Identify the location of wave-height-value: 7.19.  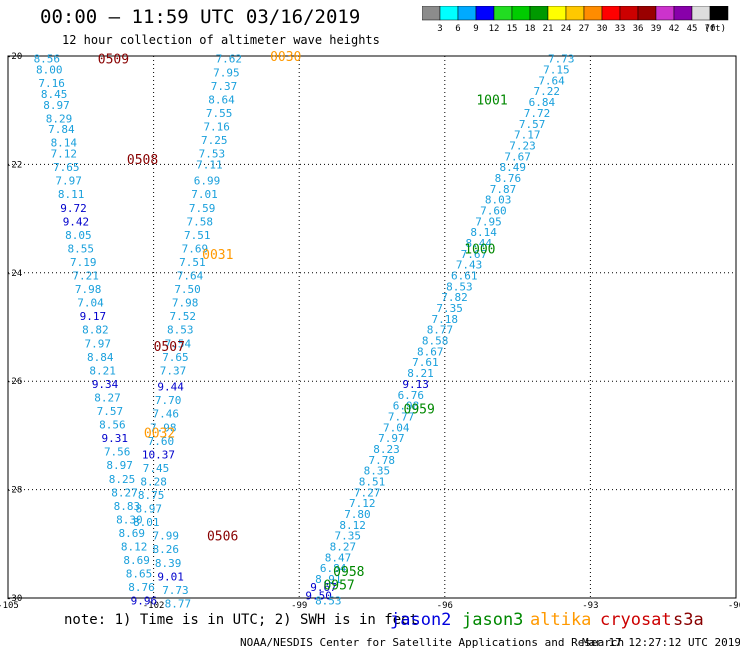
(83, 262).